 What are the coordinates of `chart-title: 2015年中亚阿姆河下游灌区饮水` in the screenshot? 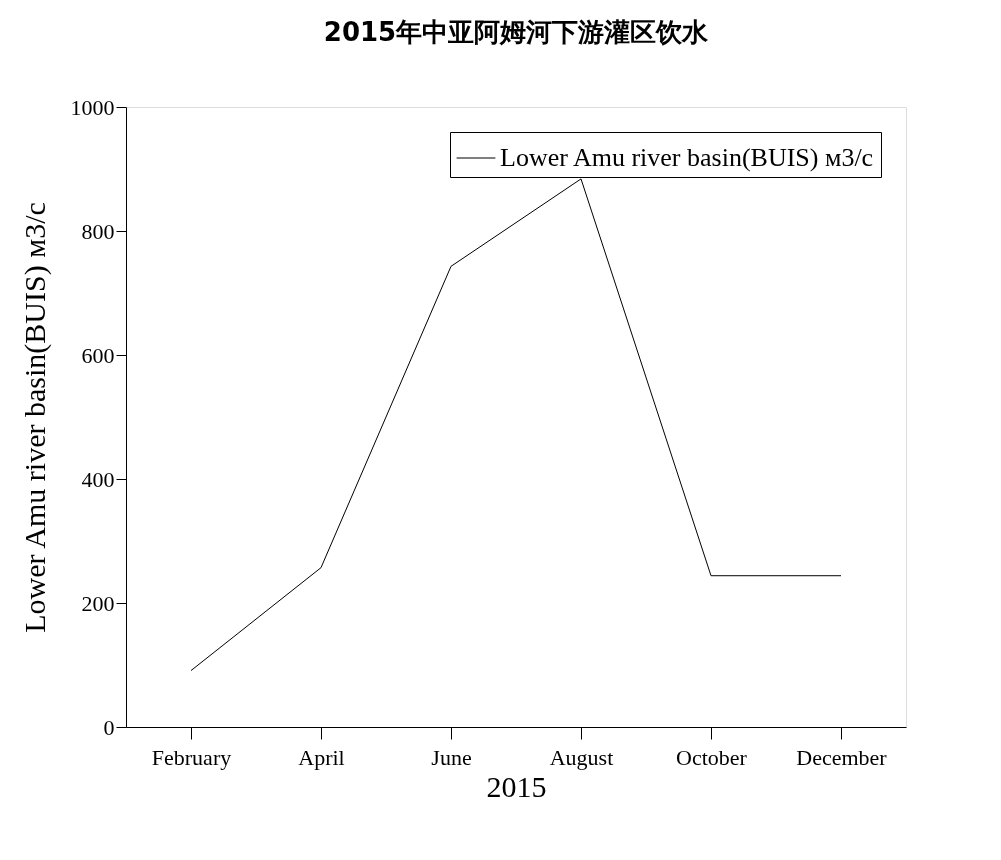 It's located at (516, 32).